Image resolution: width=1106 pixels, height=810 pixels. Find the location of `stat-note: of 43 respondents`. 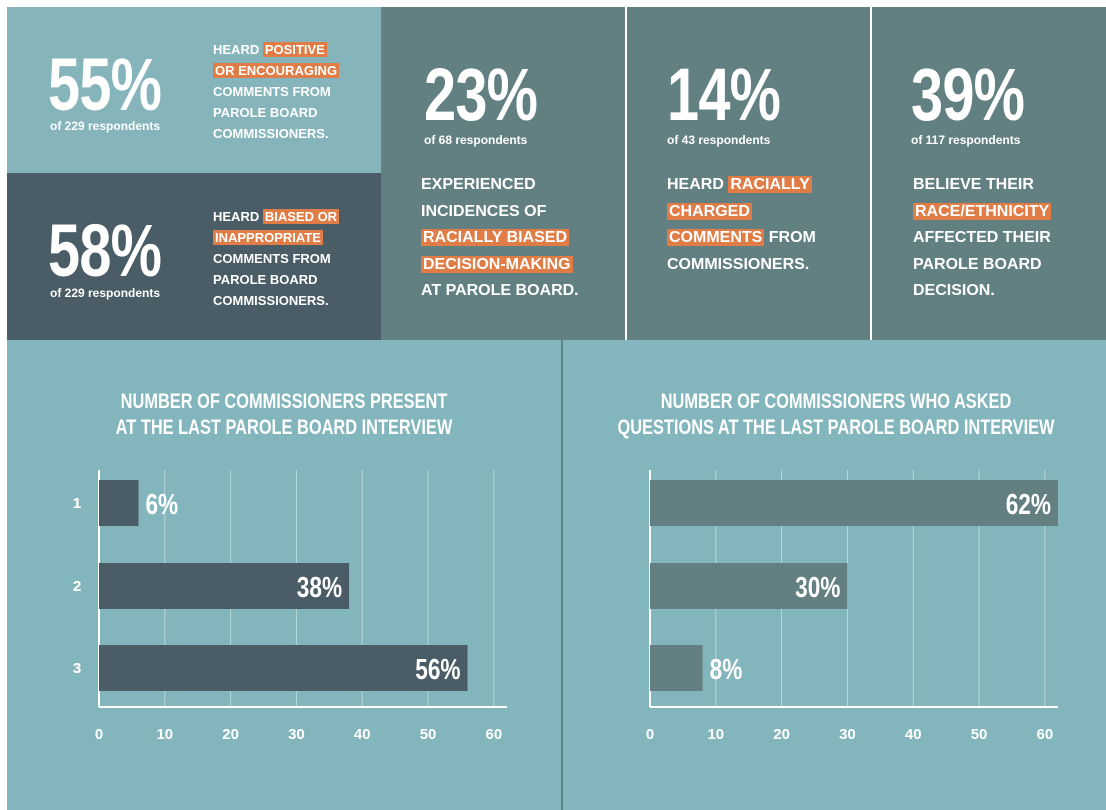

stat-note: of 43 respondents is located at coordinates (719, 140).